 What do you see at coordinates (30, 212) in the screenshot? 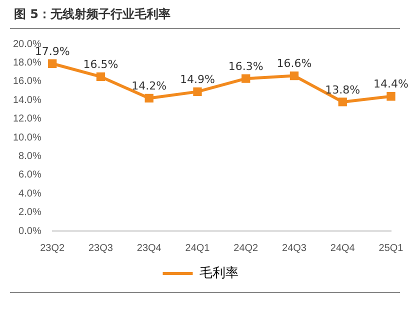
I see `y-tick-label: 2.0%` at bounding box center [30, 212].